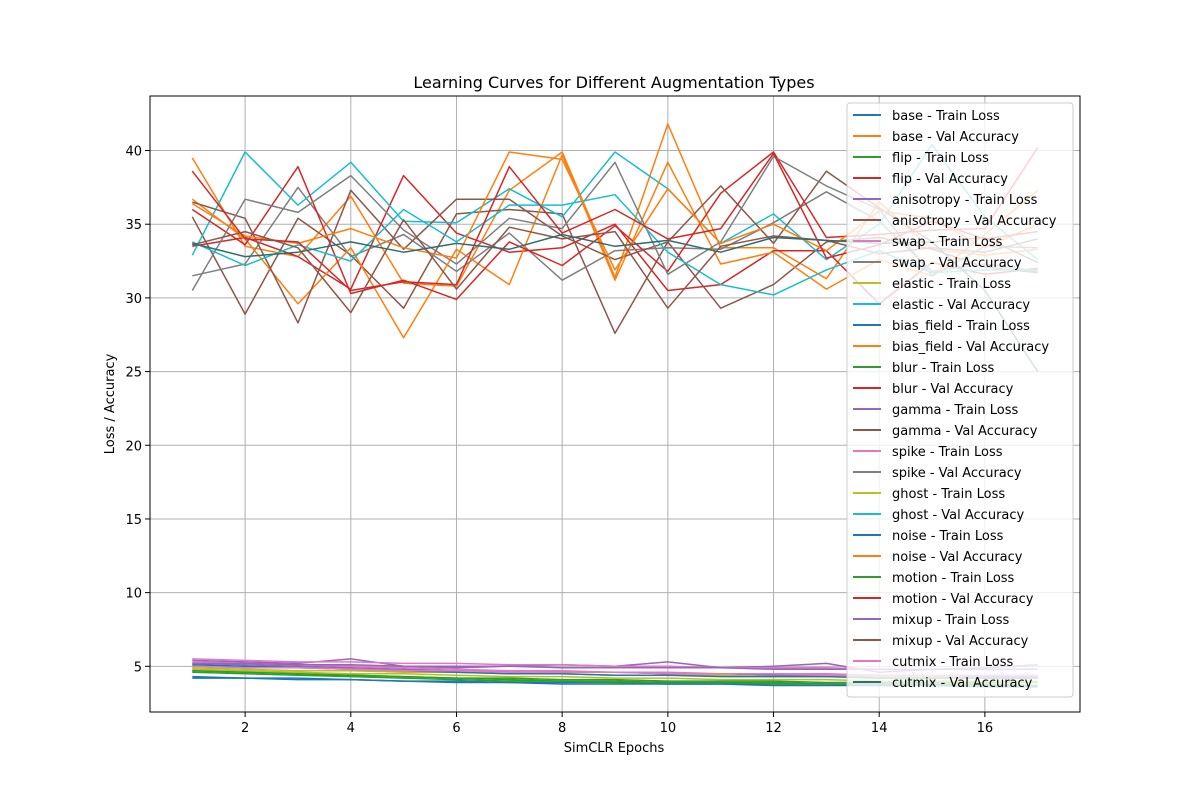 The image size is (1200, 805). Describe the element at coordinates (668, 728) in the screenshot. I see `x-tick-label: 10` at that location.